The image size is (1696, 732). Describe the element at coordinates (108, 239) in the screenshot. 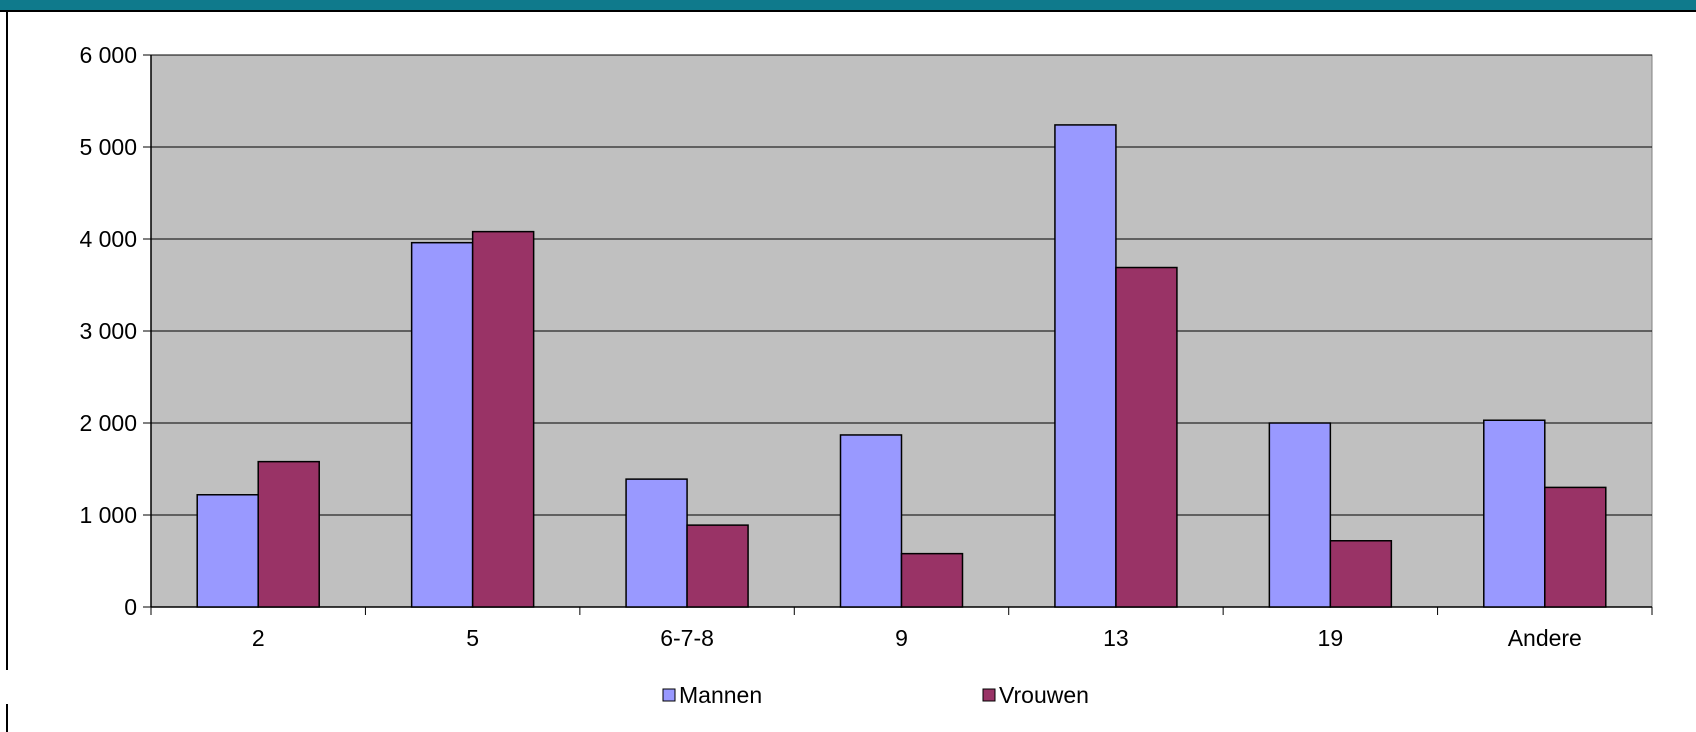

I see `y-tick-label: 4 000` at that location.